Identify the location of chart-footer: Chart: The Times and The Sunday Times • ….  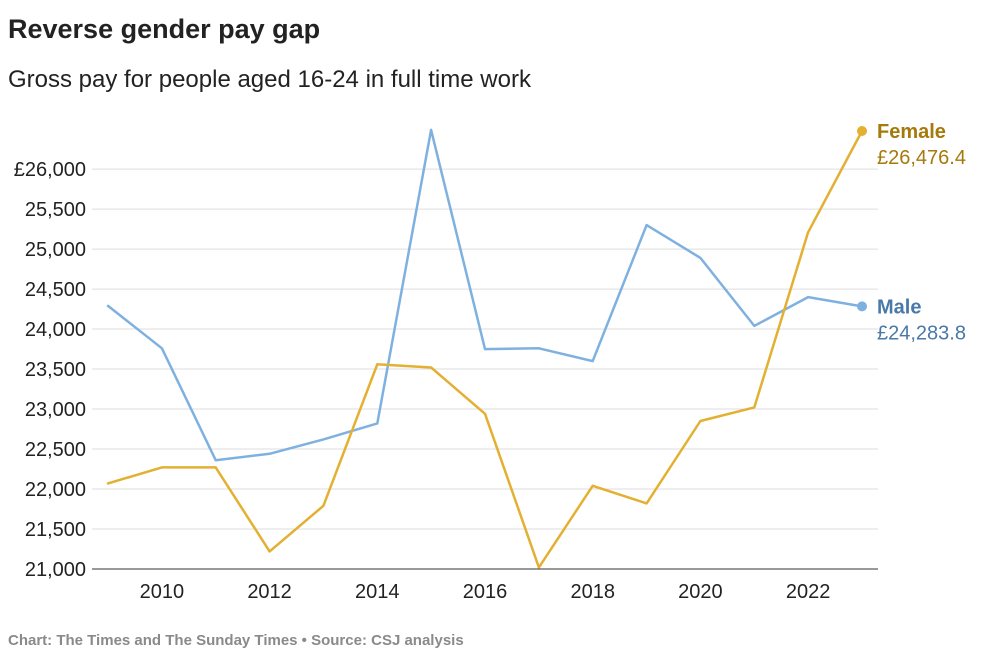
(236, 640).